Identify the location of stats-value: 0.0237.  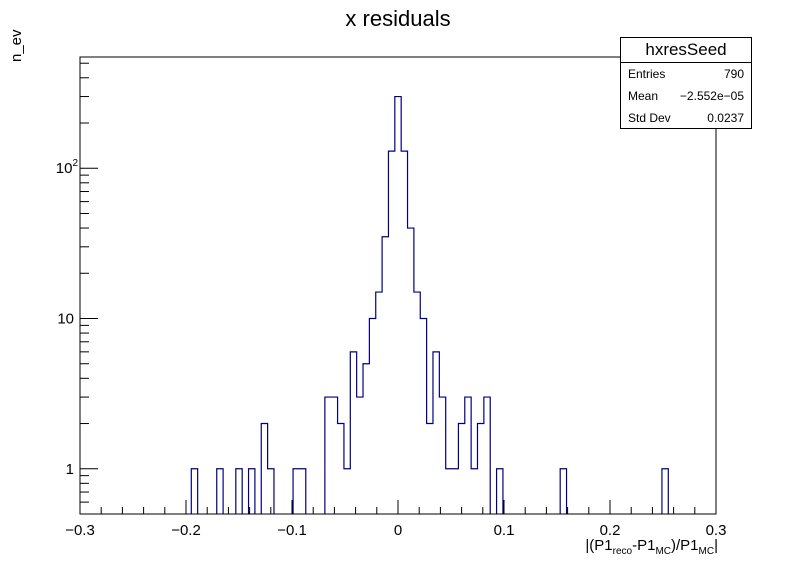
(725, 118).